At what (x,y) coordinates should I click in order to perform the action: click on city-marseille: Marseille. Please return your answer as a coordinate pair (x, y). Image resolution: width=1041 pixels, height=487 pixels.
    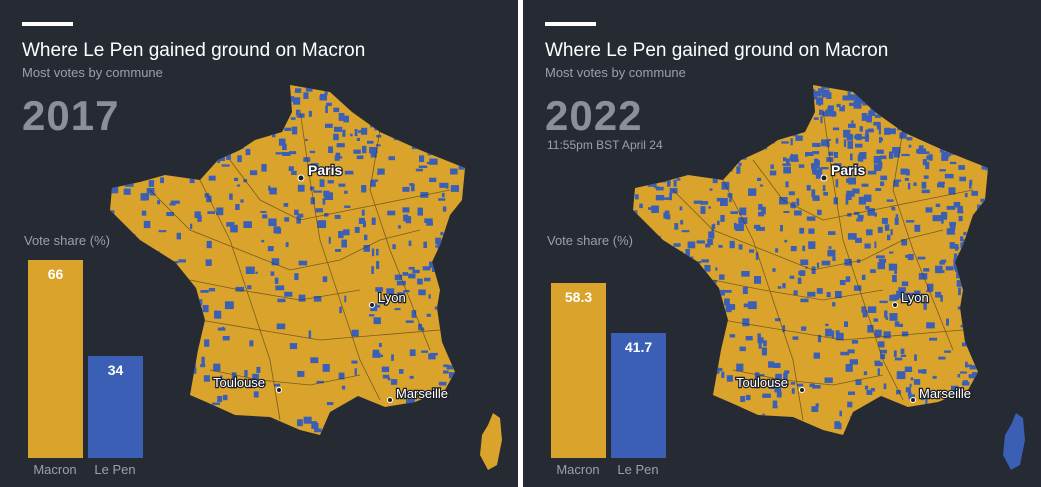
    Looking at the image, I should click on (941, 394).